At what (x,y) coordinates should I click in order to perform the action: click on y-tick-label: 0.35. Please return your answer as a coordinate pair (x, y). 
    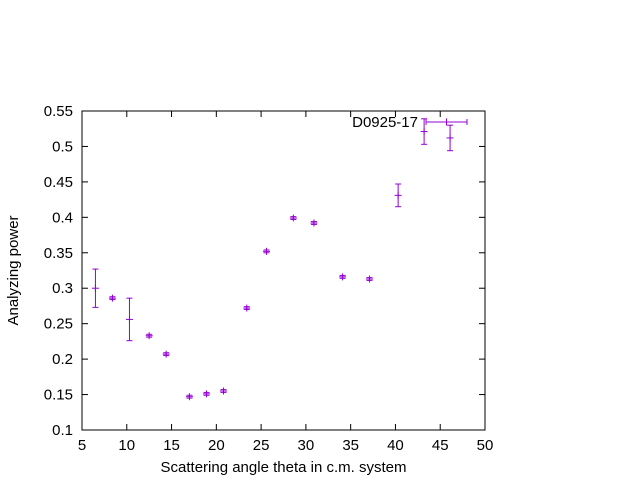
    Looking at the image, I should click on (58, 253).